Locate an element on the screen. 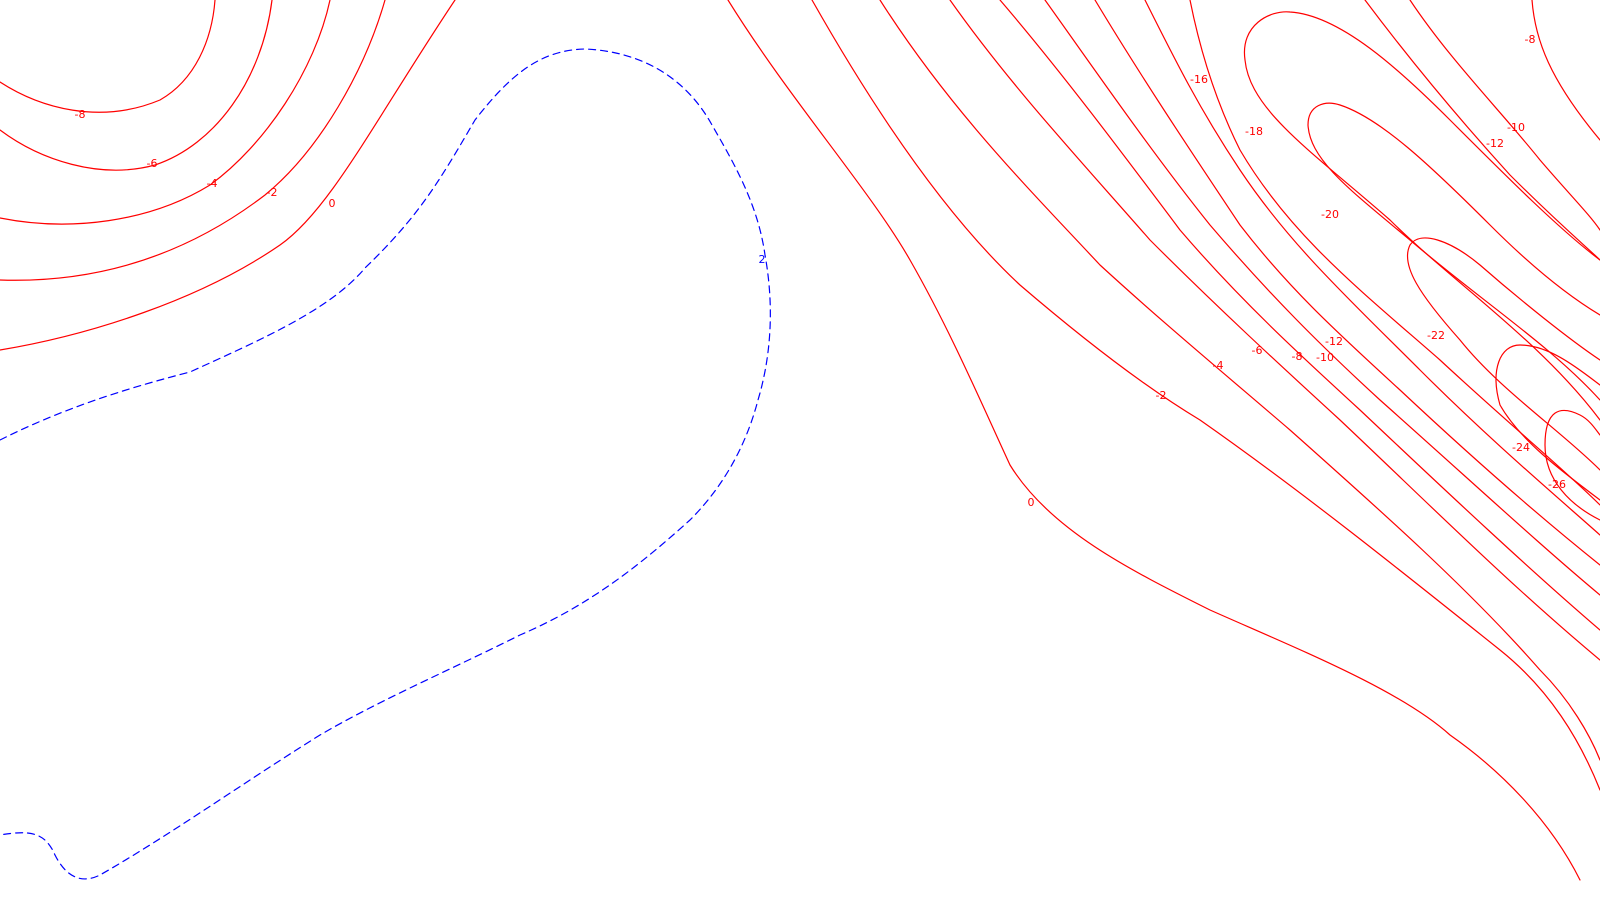  contour-line-neg-8-tr is located at coordinates (1565, 70).